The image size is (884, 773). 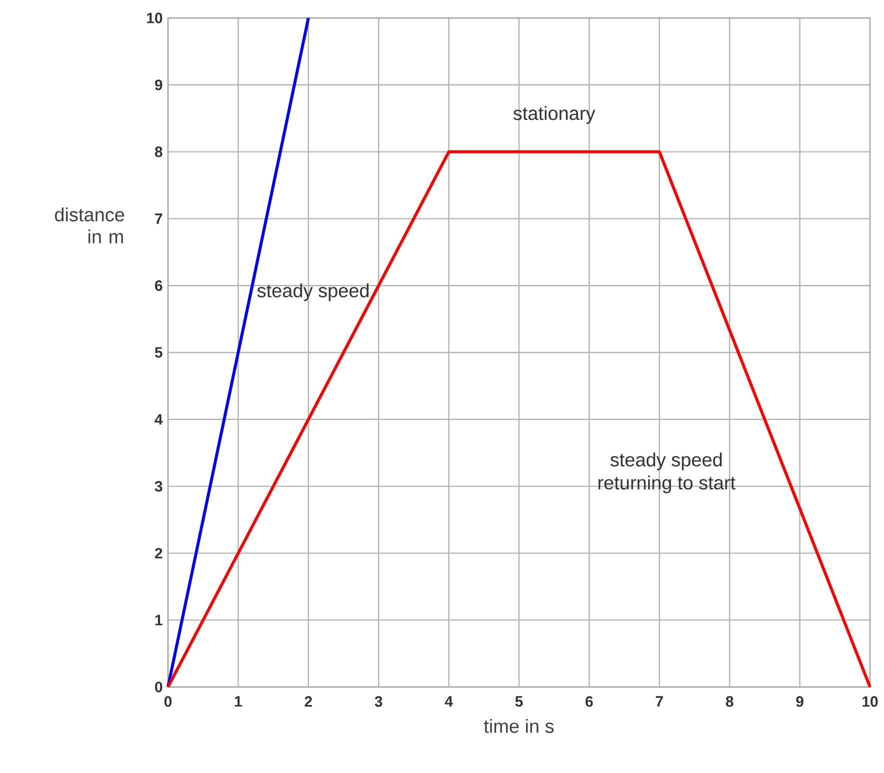 I want to click on y-tick-label: 1, so click(x=158, y=620).